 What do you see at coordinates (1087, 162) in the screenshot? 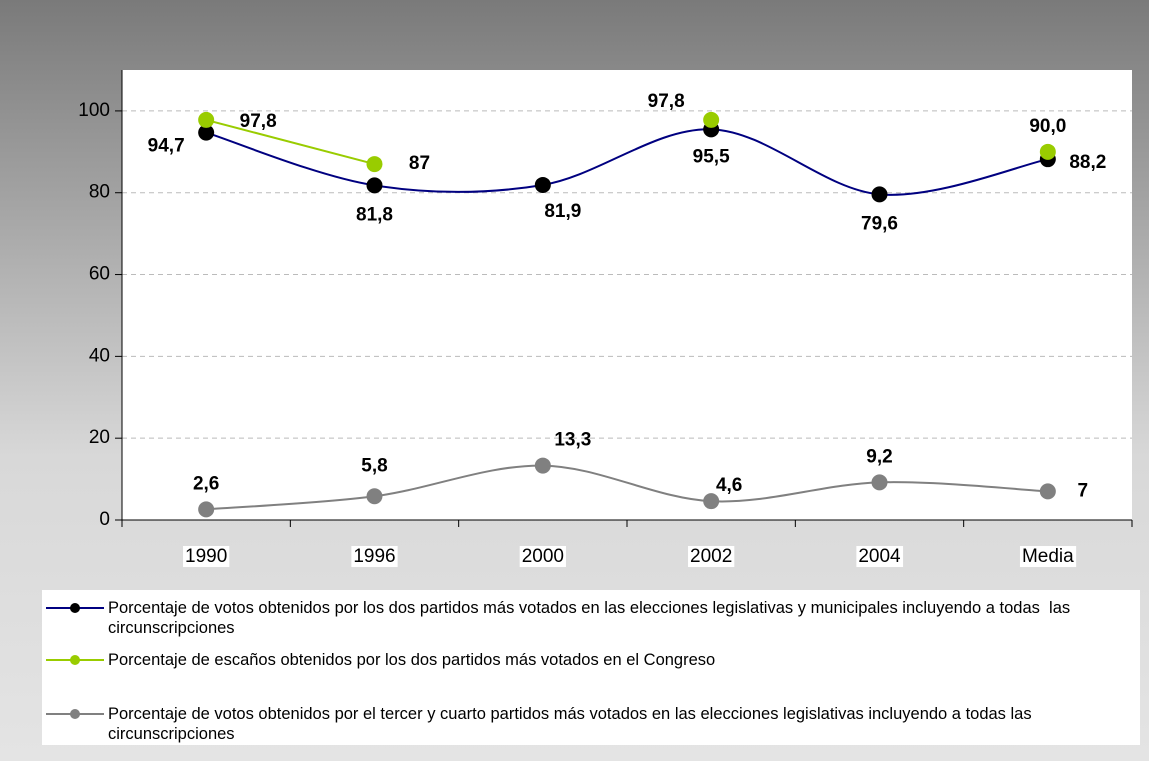
I see `data-label: 88,2` at bounding box center [1087, 162].